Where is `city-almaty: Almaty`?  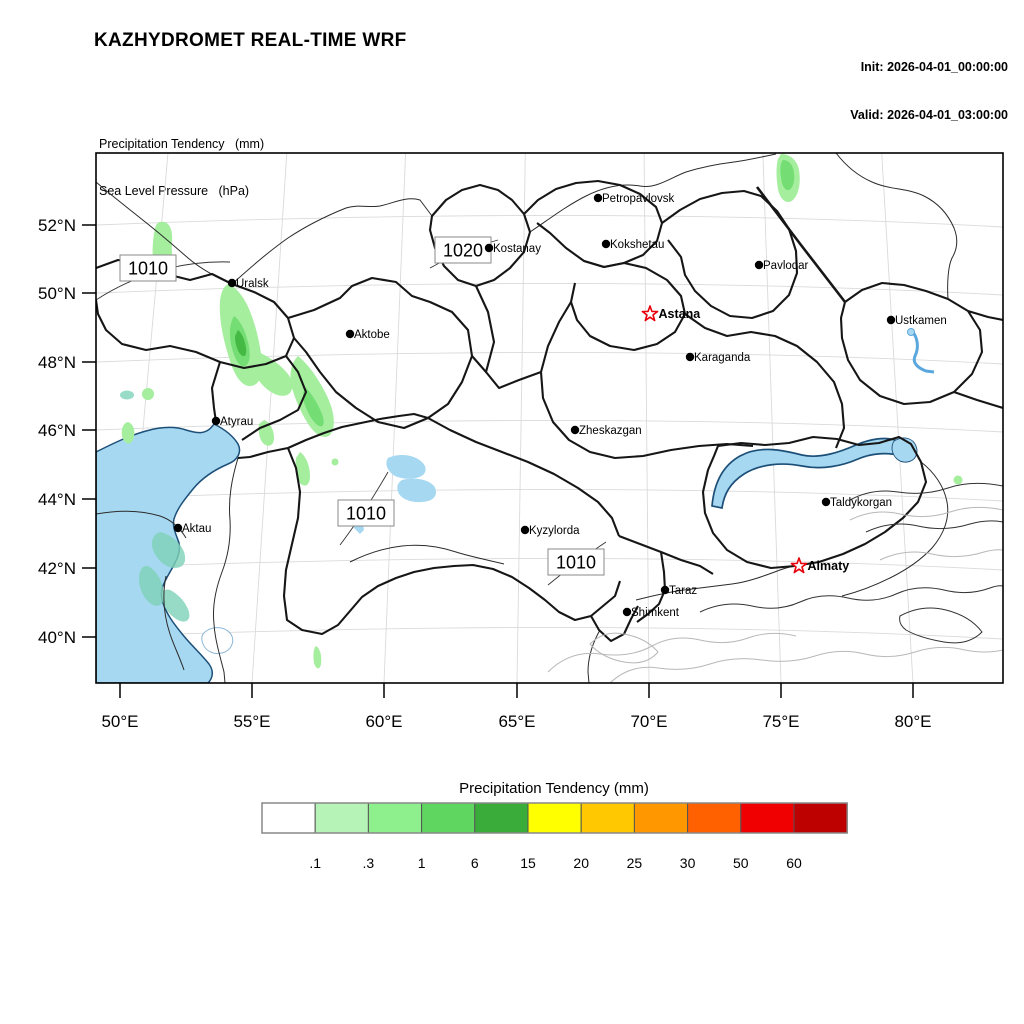 city-almaty: Almaty is located at coordinates (820, 565).